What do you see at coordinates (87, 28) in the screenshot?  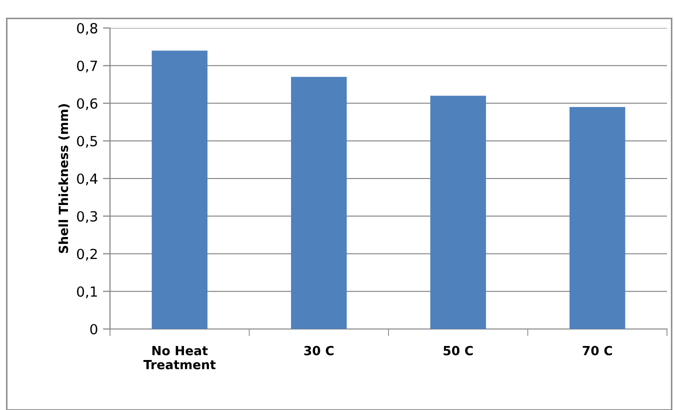 I see `y-tick-label: 0,8` at bounding box center [87, 28].